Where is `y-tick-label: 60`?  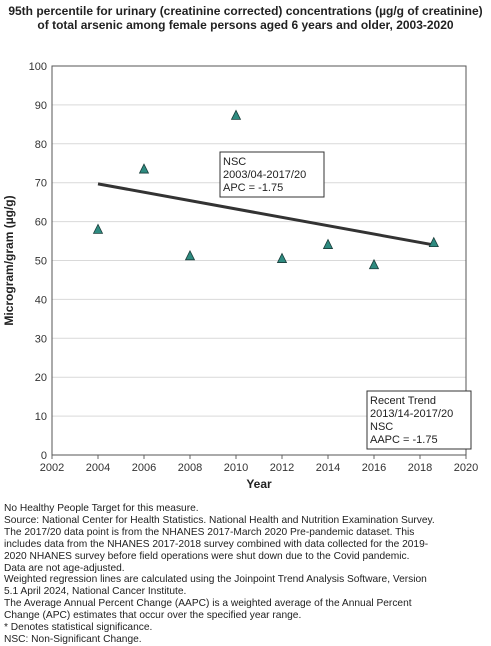 y-tick-label: 60 is located at coordinates (41, 223).